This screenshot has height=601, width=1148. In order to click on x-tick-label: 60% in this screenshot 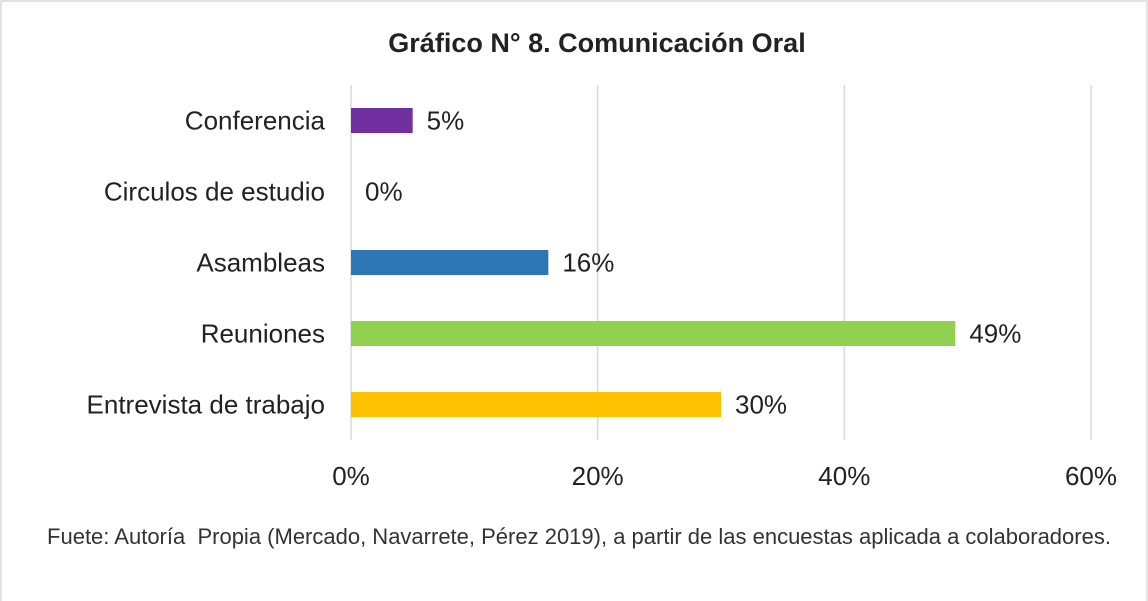, I will do `click(1091, 476)`.